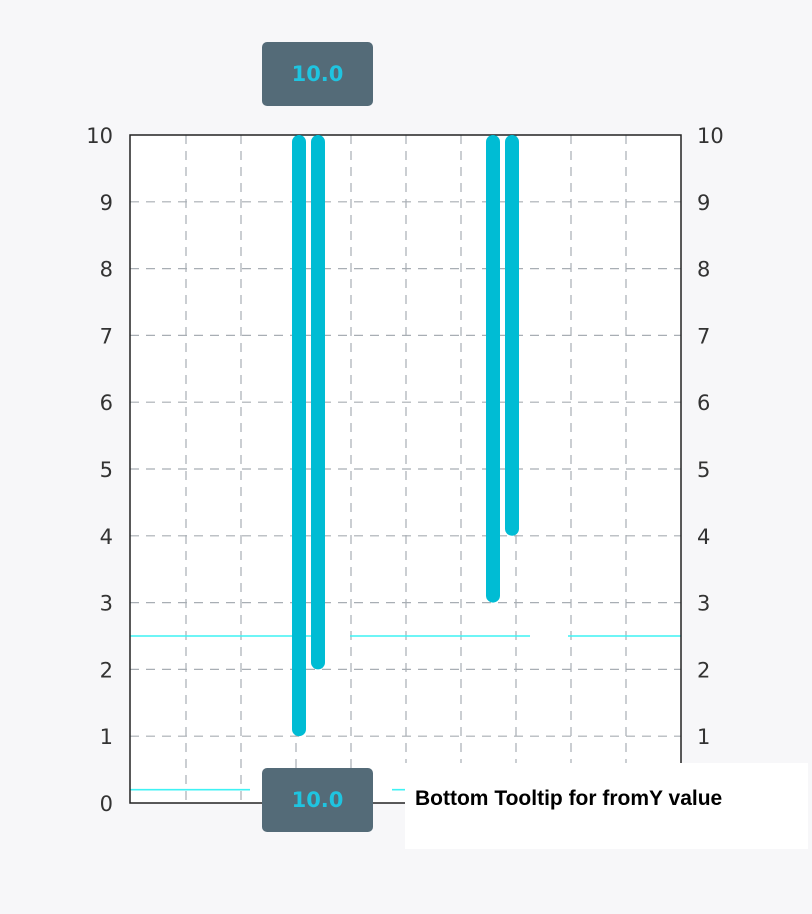 This screenshot has width=812, height=914. Describe the element at coordinates (106, 403) in the screenshot. I see `y-tick-label-left: 6` at that location.